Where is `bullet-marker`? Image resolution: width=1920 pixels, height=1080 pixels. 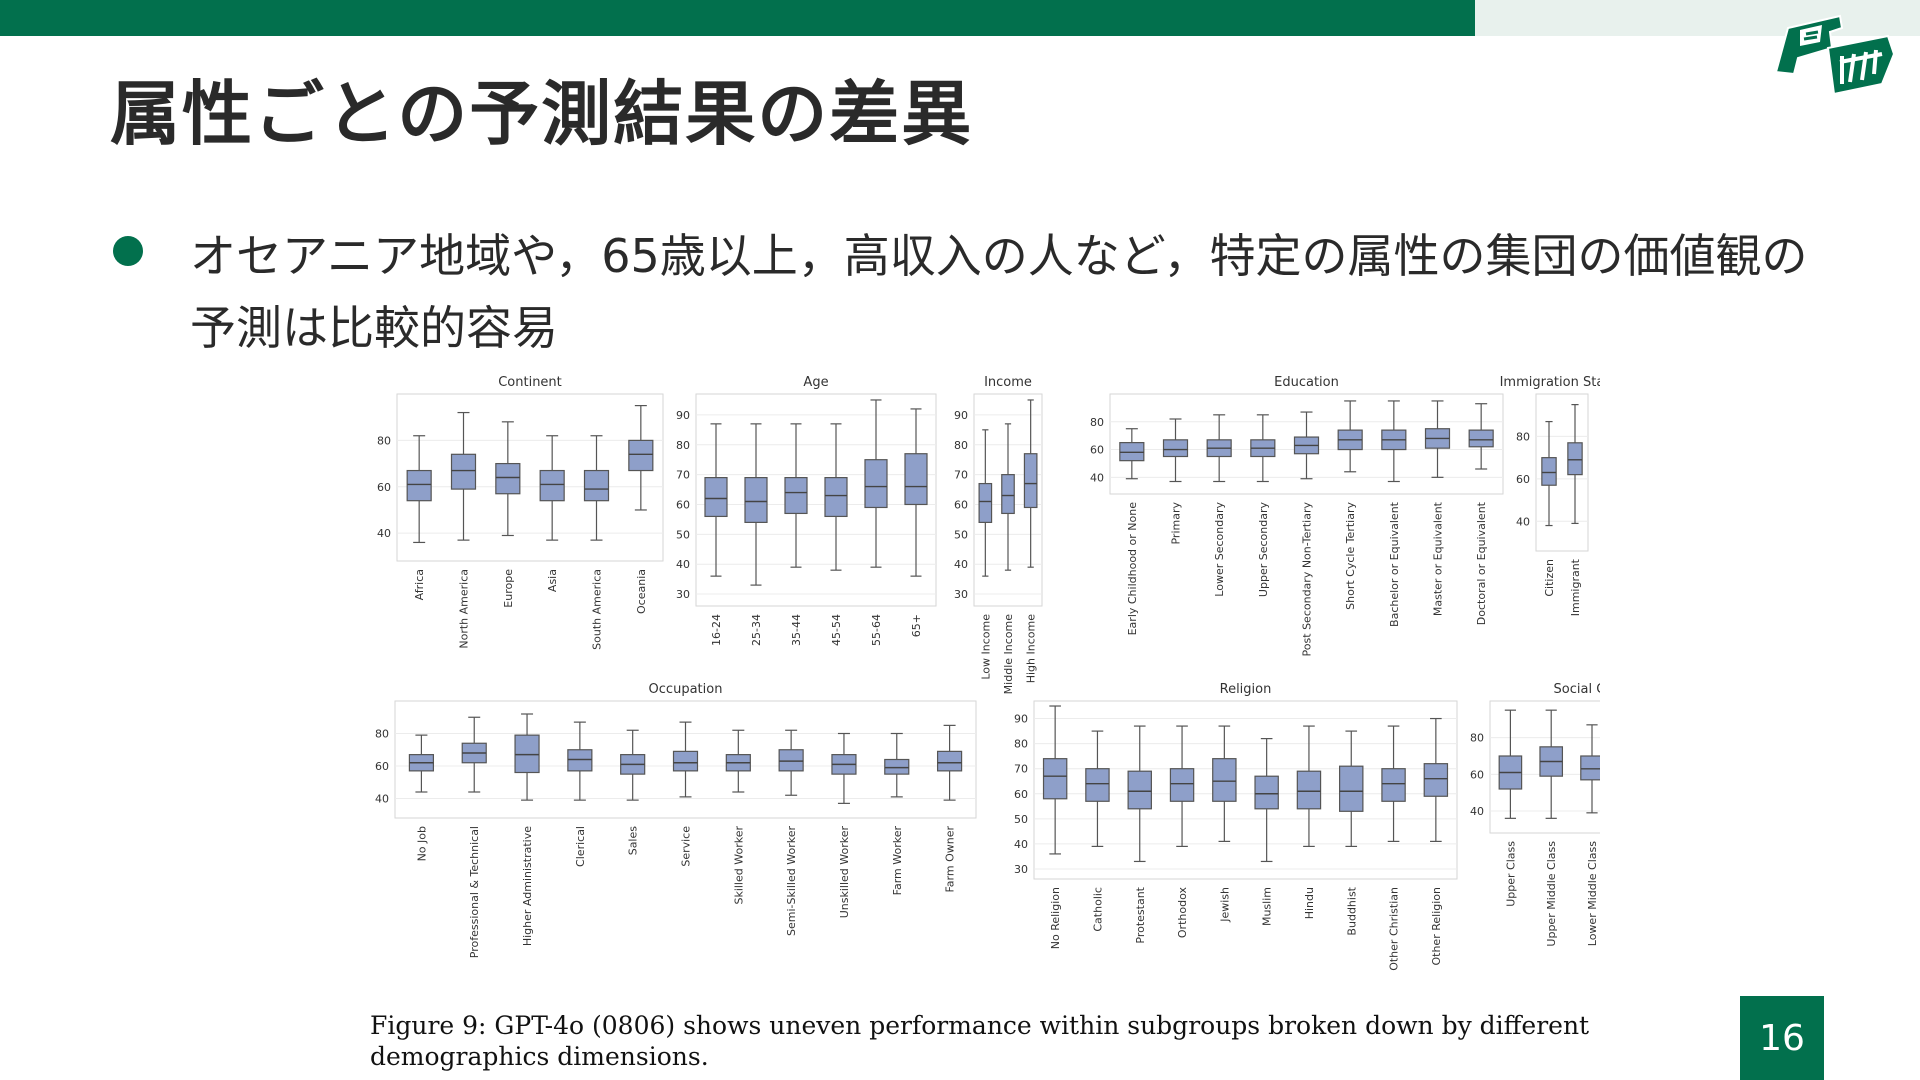
bullet-marker is located at coordinates (128, 251).